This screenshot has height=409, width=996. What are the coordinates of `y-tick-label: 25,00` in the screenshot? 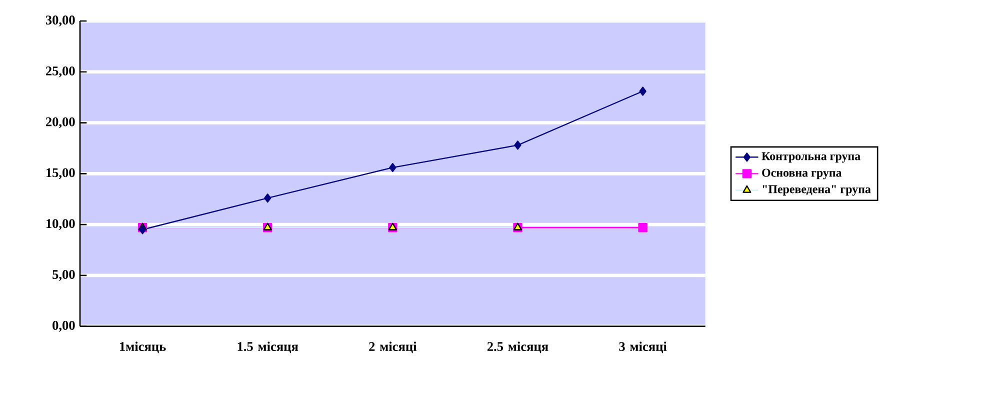 It's located at (60, 72).